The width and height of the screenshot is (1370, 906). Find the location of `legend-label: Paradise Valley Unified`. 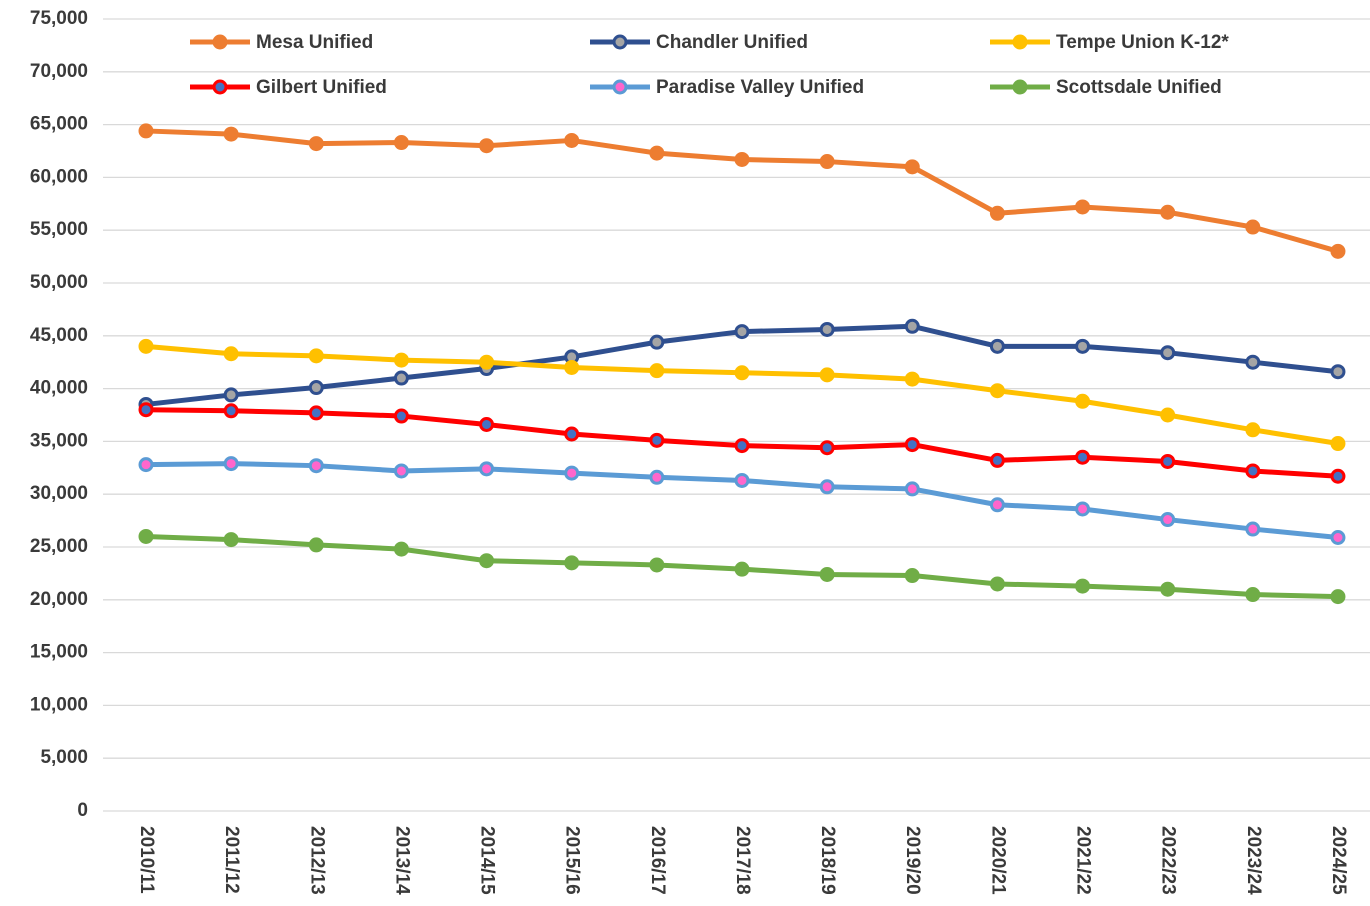

legend-label: Paradise Valley Unified is located at coordinates (760, 87).